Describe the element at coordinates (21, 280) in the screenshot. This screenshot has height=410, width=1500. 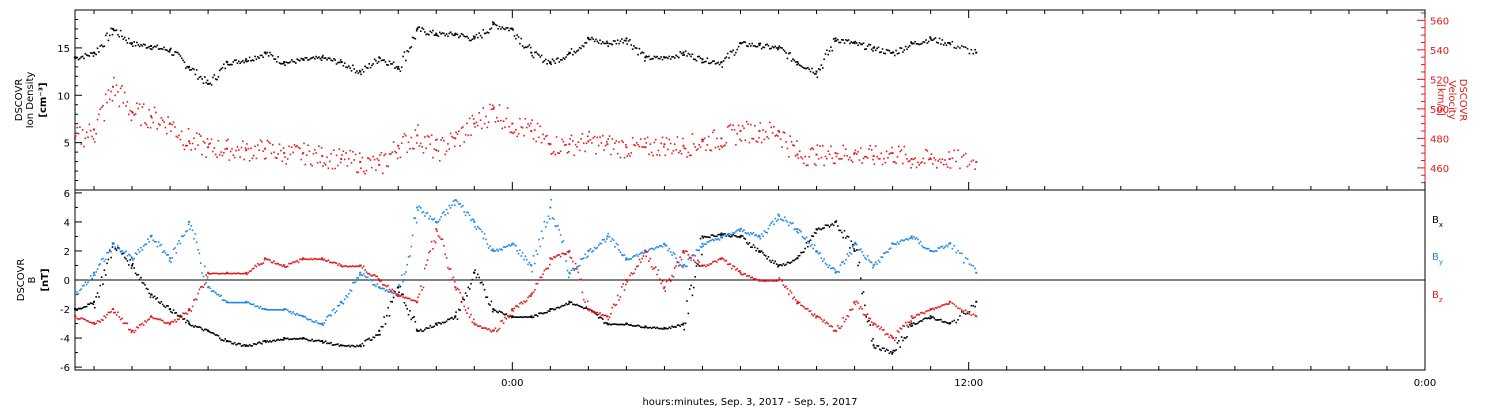
I see `bottom-left-ylabel-line1: DSCOVR` at that location.